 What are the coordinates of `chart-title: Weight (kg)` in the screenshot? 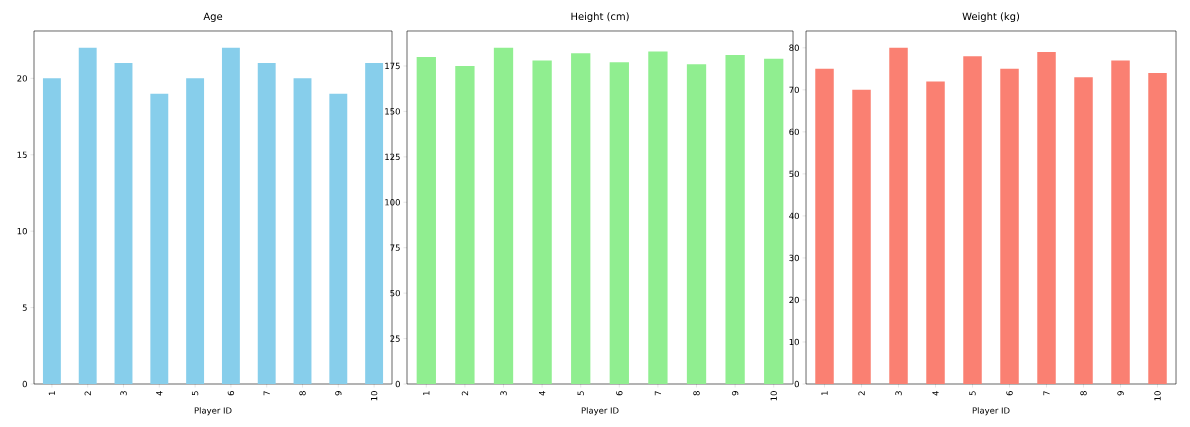 It's located at (991, 17).